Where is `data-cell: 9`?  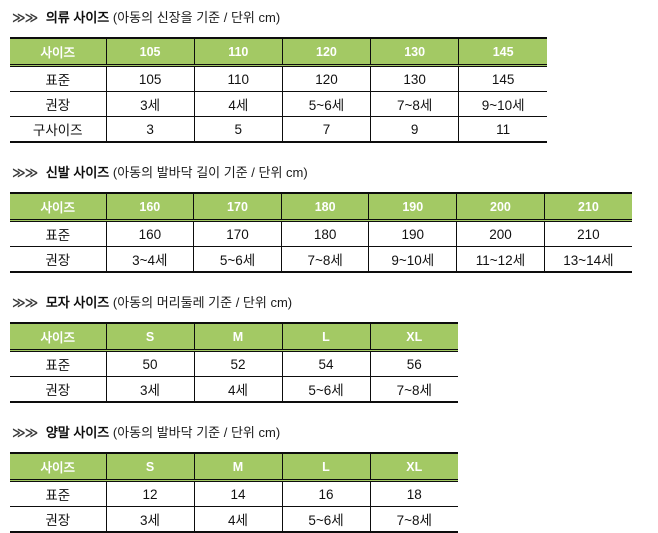 data-cell: 9 is located at coordinates (414, 129).